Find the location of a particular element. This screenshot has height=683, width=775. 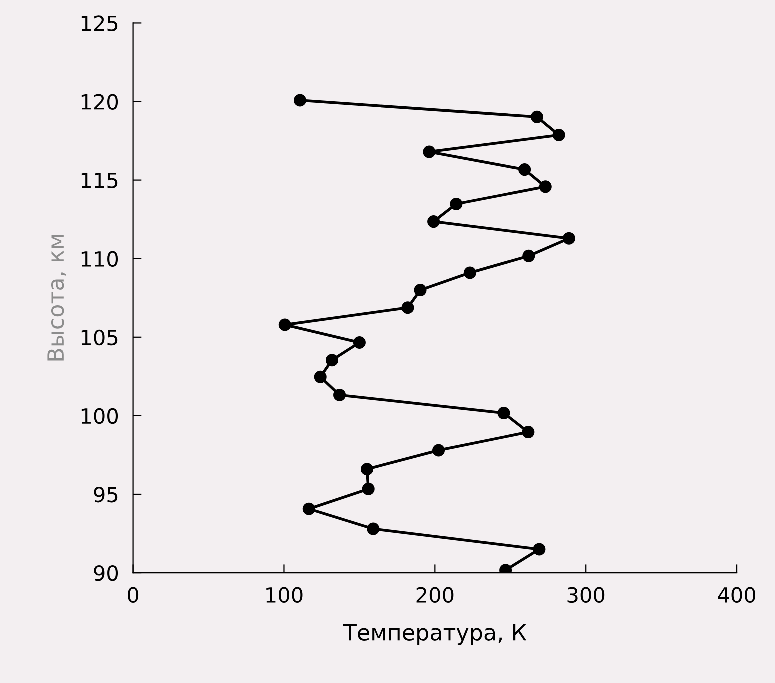

x-tick-label: 100 is located at coordinates (284, 595).